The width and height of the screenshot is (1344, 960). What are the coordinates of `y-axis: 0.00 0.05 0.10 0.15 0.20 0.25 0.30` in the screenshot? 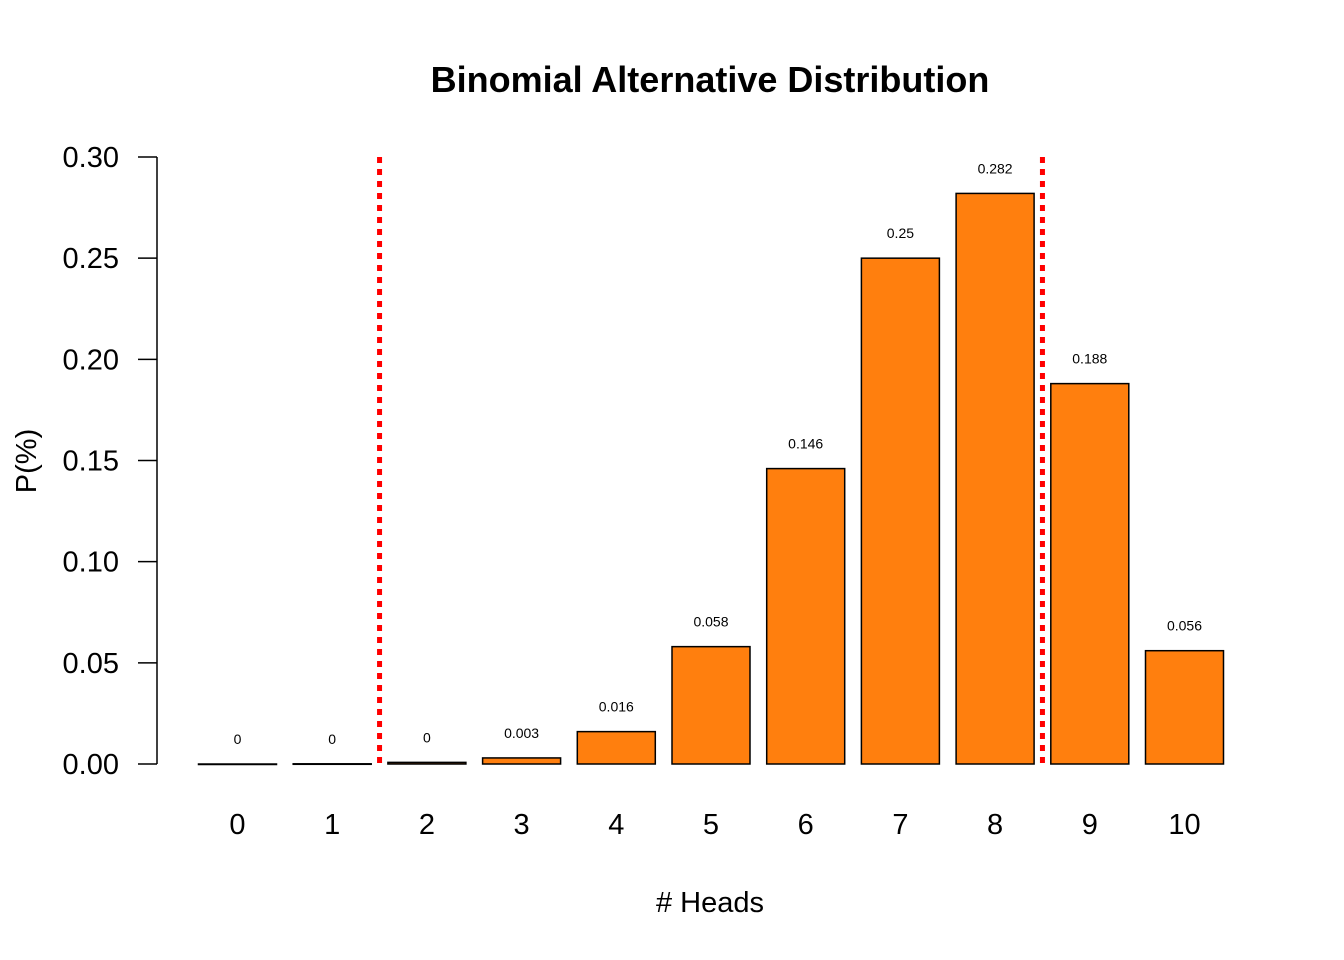 It's located at (110, 461).